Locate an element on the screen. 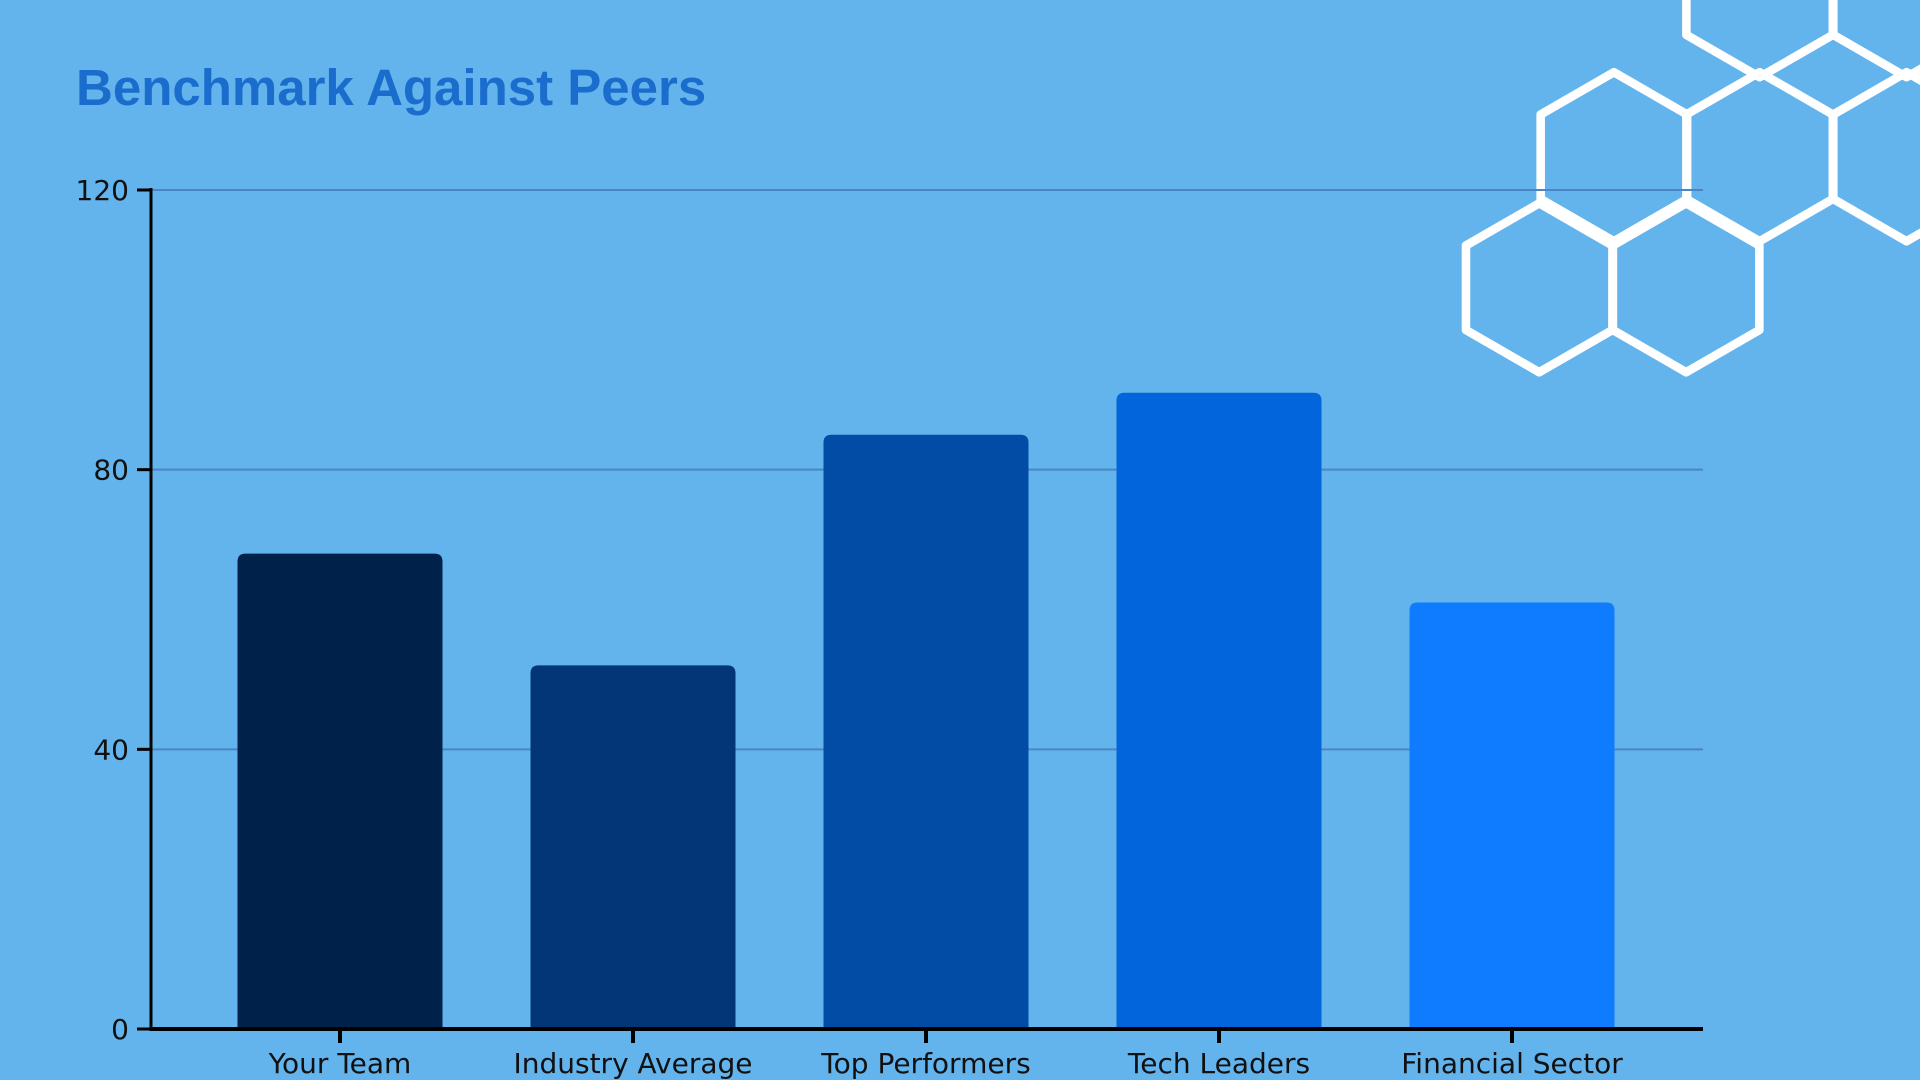 The image size is (1920, 1080). bar-your-team is located at coordinates (340, 791).